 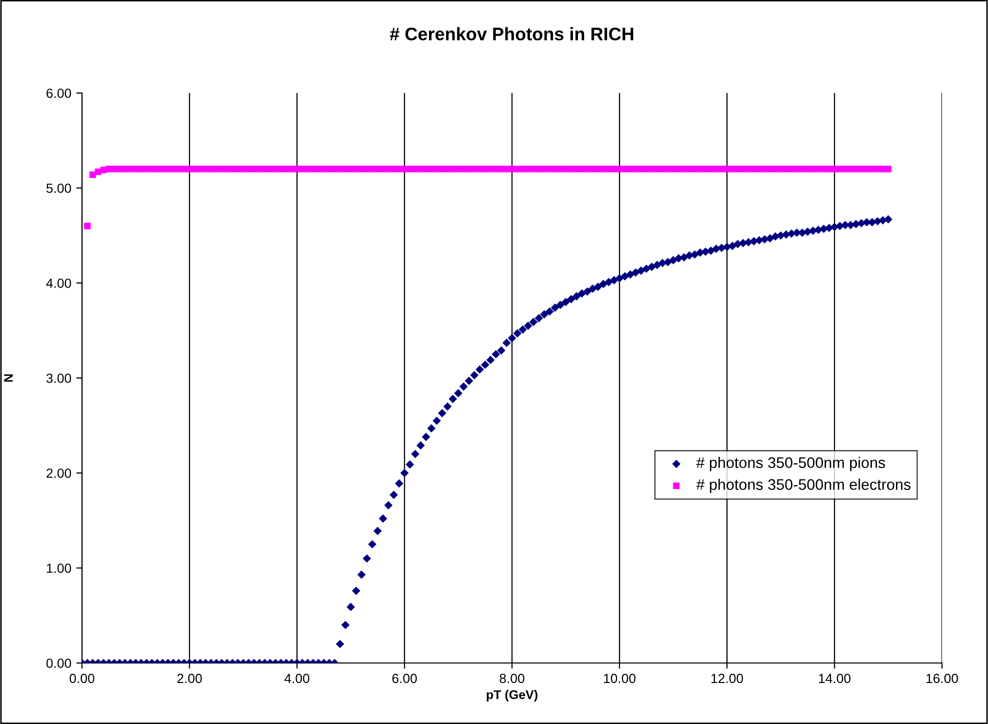 I want to click on legend-label: # photons 350-500nm electrons, so click(x=803, y=485).